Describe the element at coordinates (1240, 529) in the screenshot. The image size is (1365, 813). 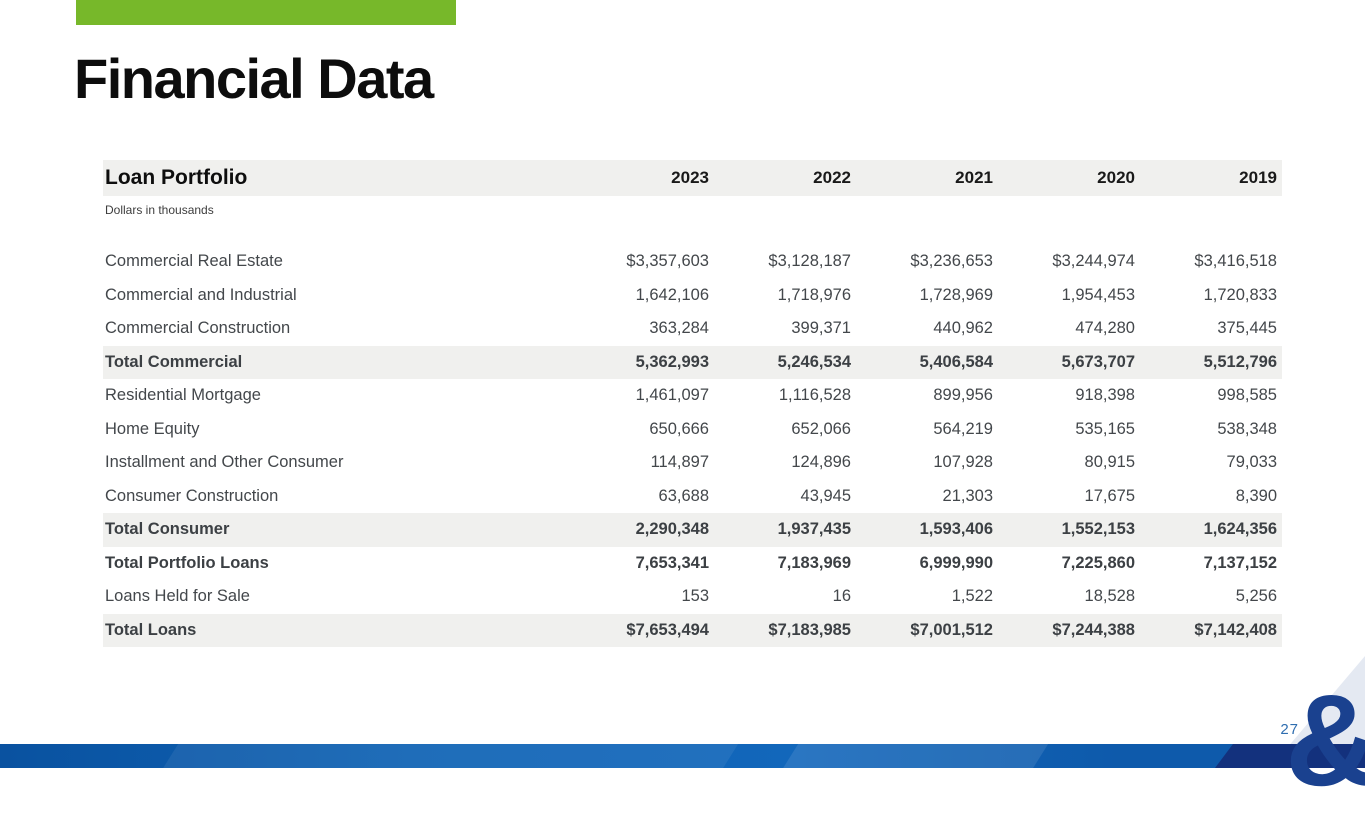
I see `value-2019: 1,624,356` at that location.